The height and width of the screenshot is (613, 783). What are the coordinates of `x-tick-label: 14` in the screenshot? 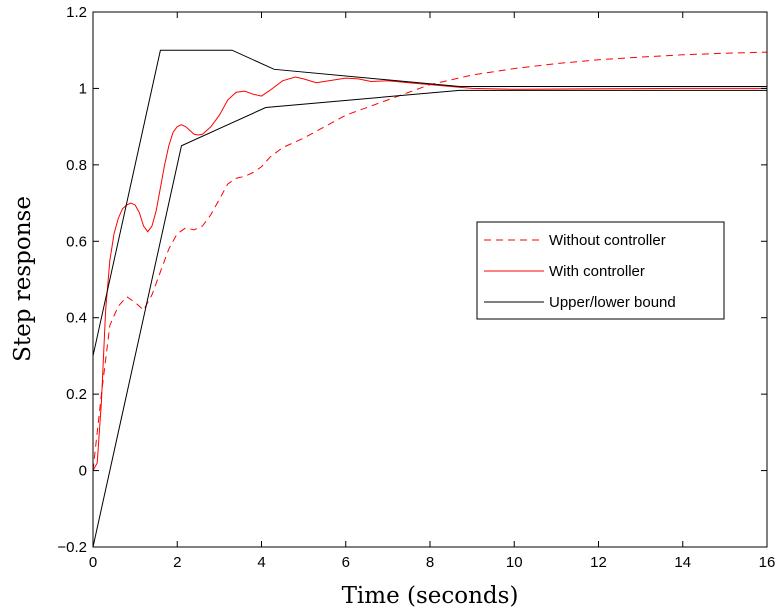 It's located at (682, 562).